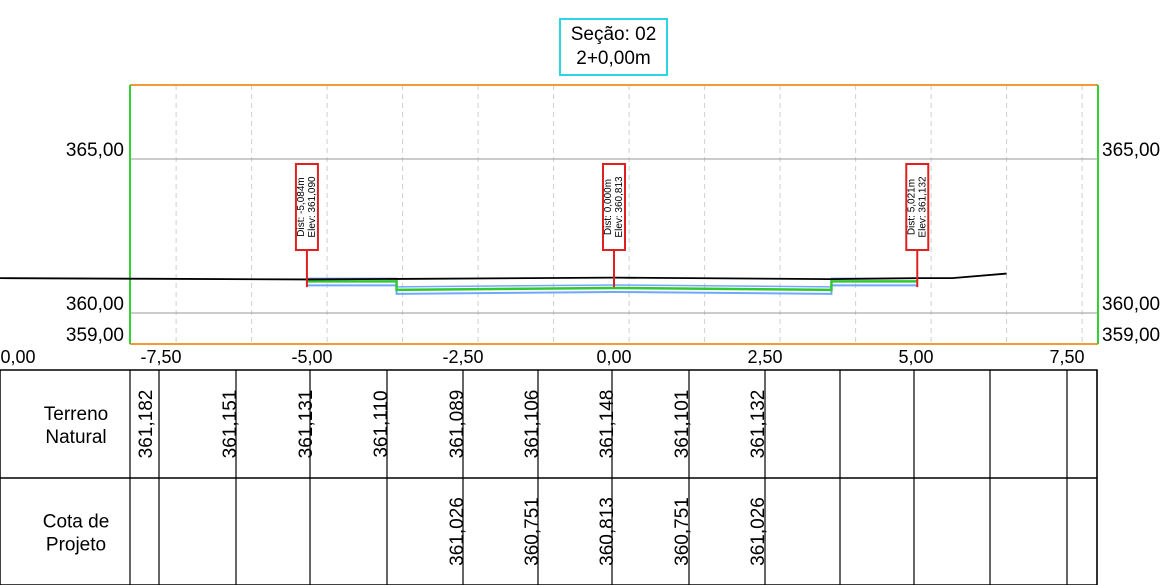  I want to click on table-cell-value: 360,813, so click(607, 531).